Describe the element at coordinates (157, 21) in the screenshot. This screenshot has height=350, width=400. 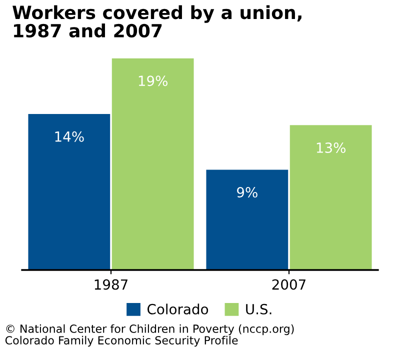
I see `chart-title: Workers covered by a union, 1987 and 2007` at that location.